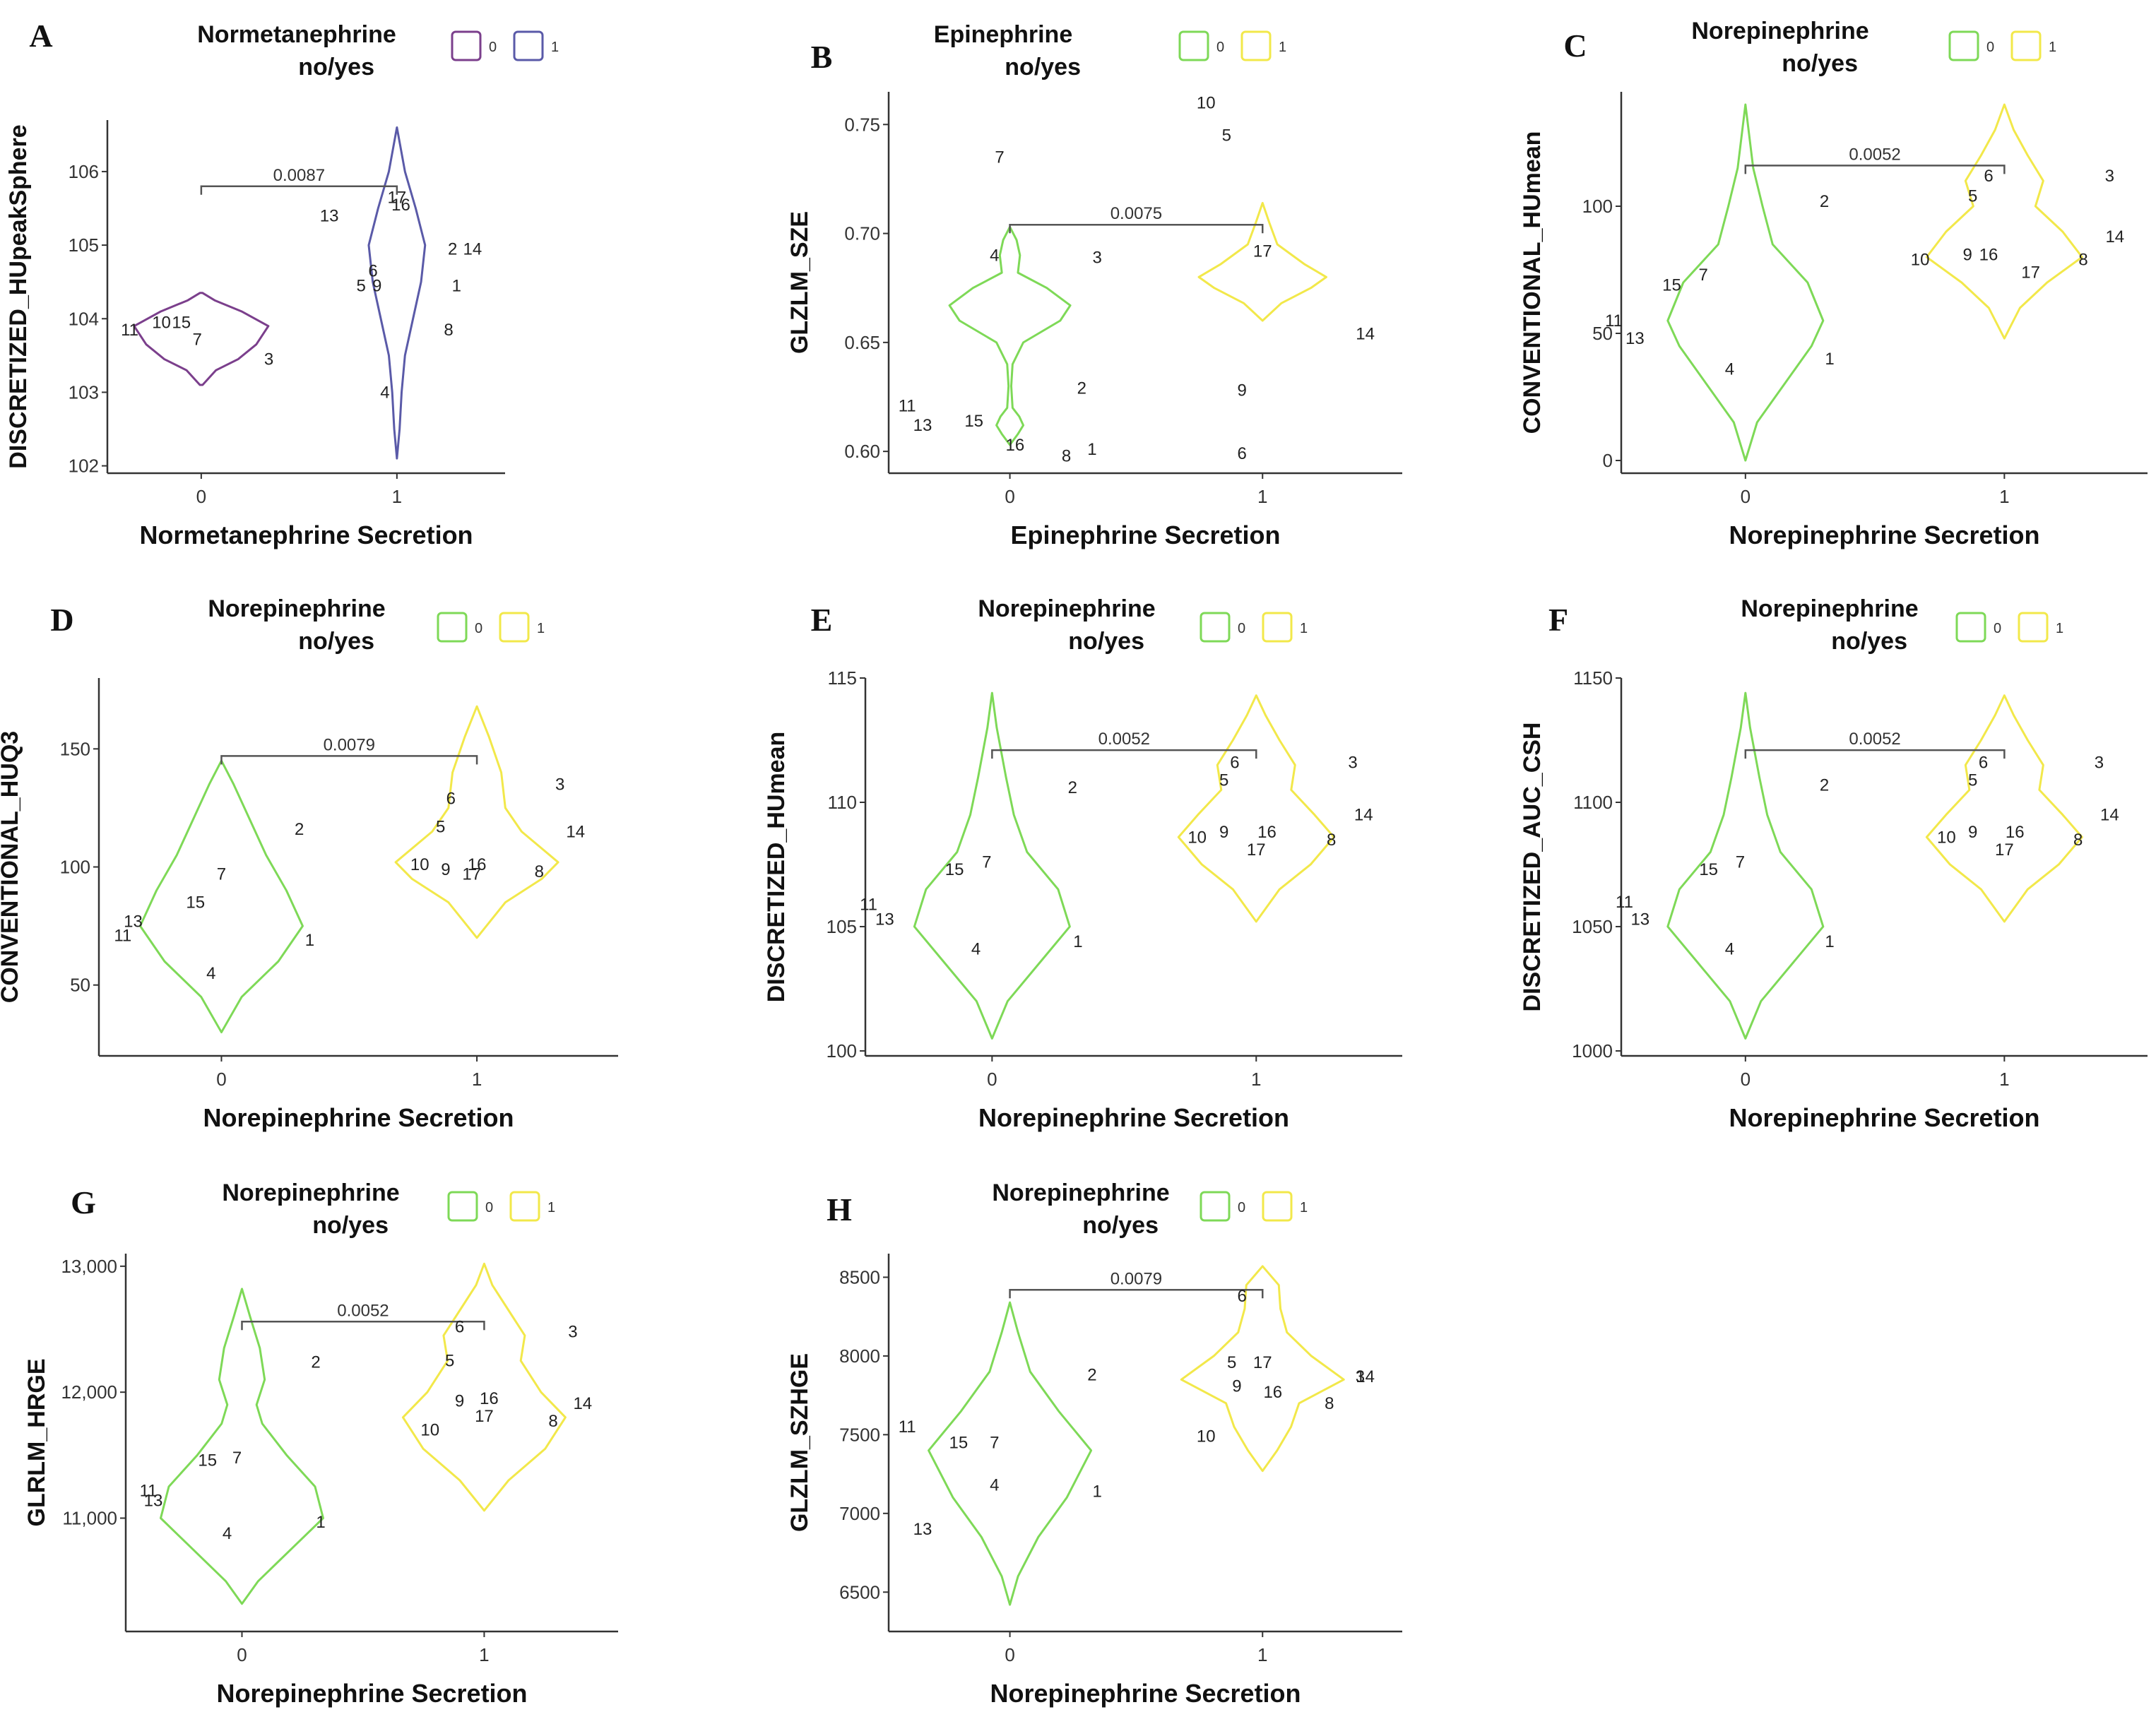 This screenshot has height=1712, width=2156. Describe the element at coordinates (1614, 321) in the screenshot. I see `data-point-label: 11` at that location.